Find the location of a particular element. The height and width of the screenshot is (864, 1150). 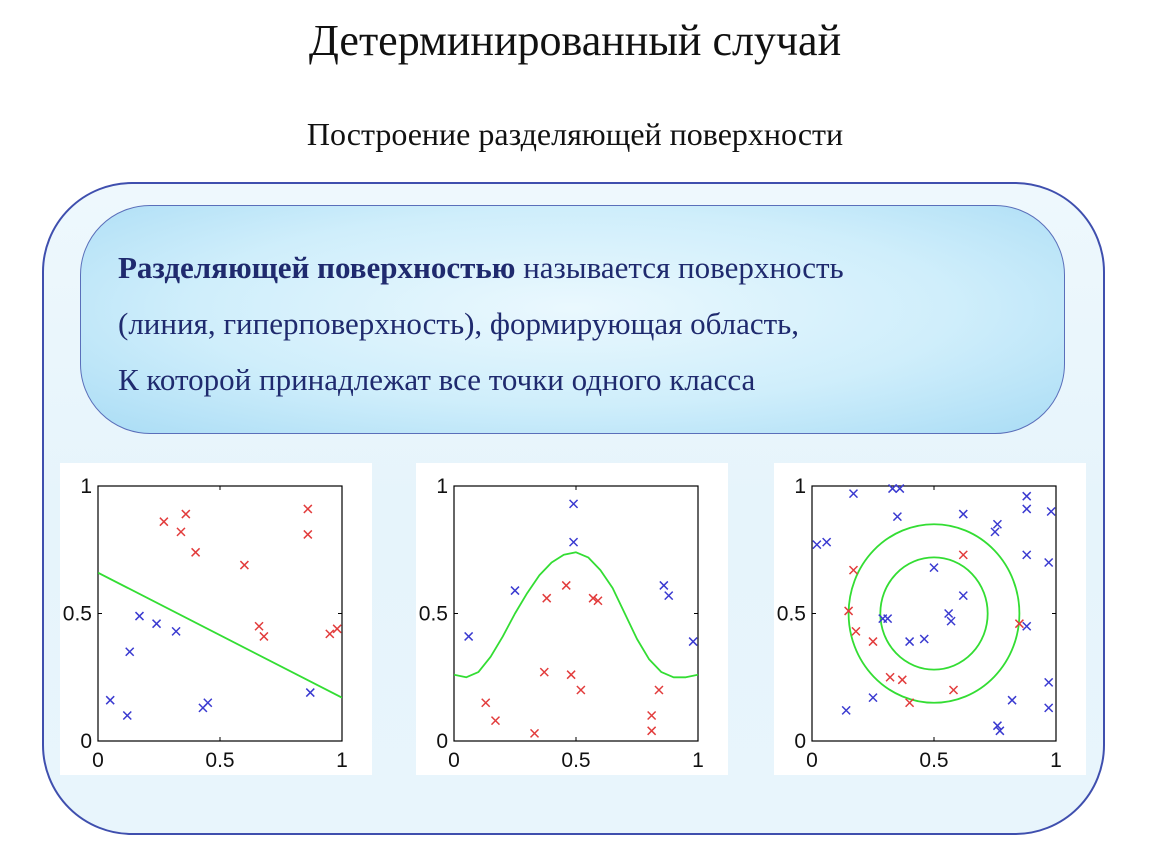

boundary-curve is located at coordinates (576, 615).